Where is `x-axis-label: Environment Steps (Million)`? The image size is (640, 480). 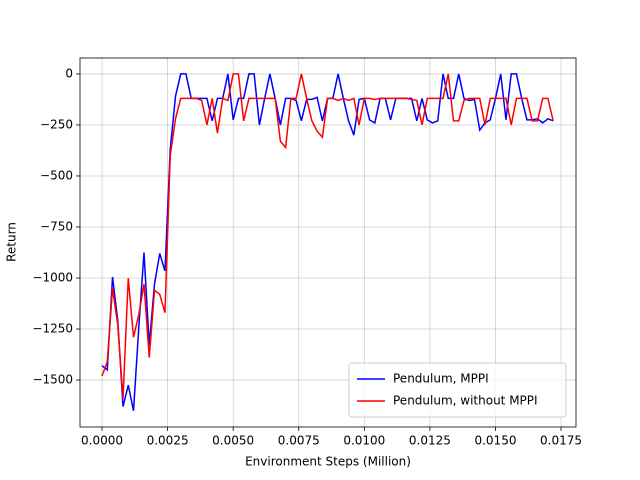 x-axis-label: Environment Steps (Million) is located at coordinates (328, 462).